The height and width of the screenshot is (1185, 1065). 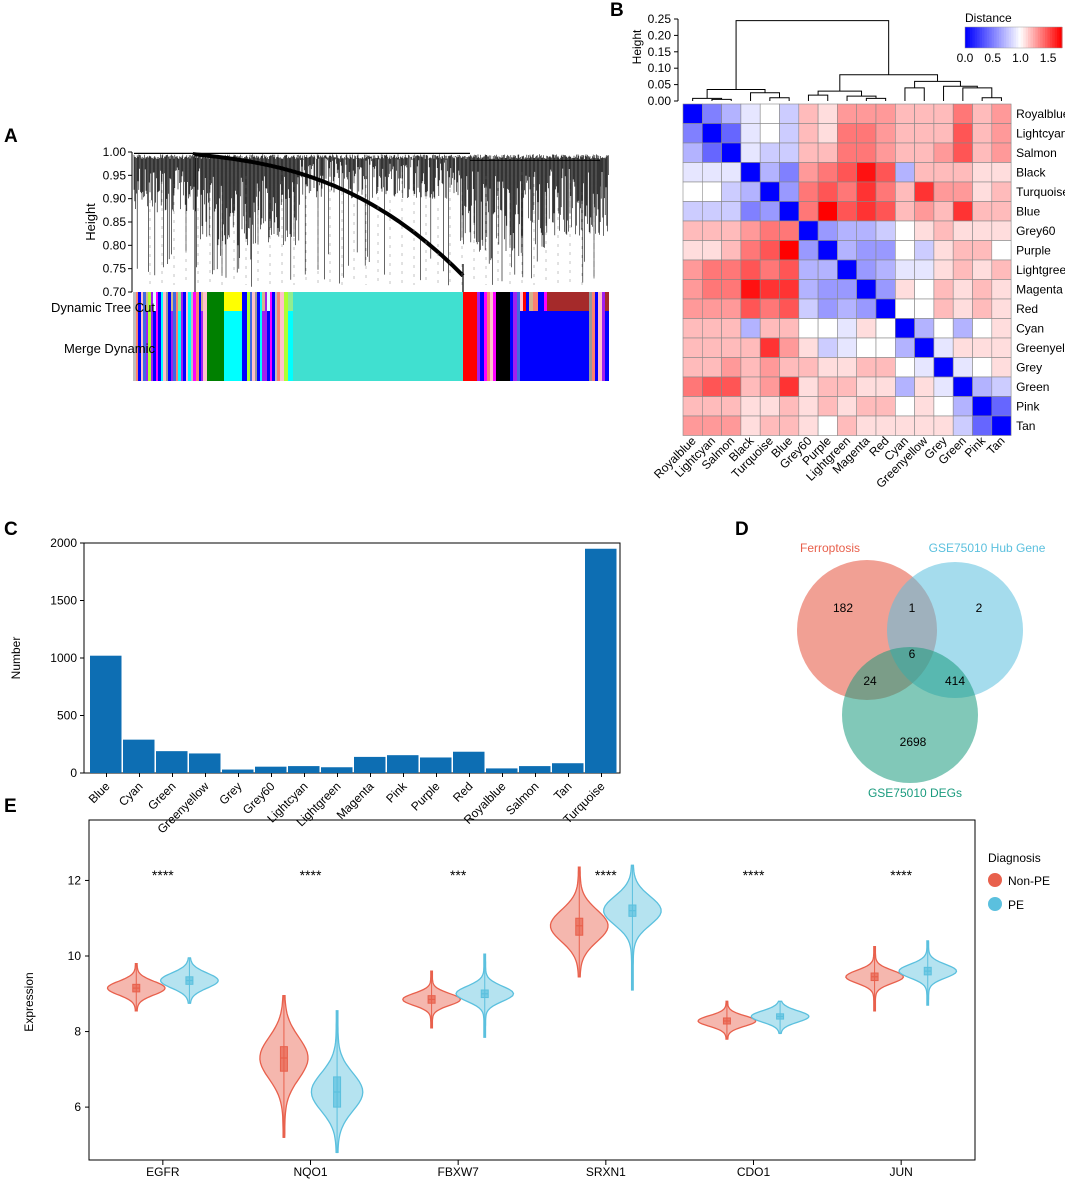 I want to click on bar-label: Cyan, so click(x=131, y=794).